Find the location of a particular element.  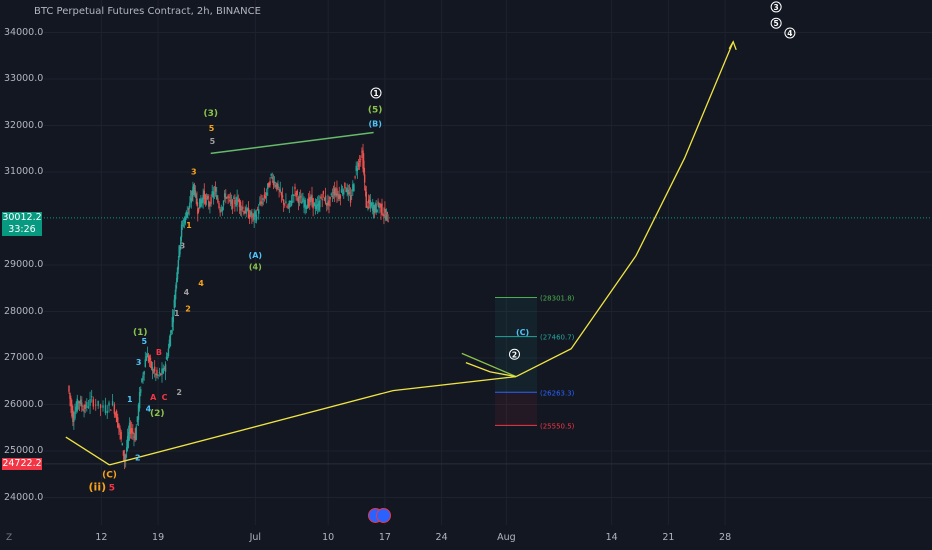

economic-events-icon is located at coordinates (380, 515).